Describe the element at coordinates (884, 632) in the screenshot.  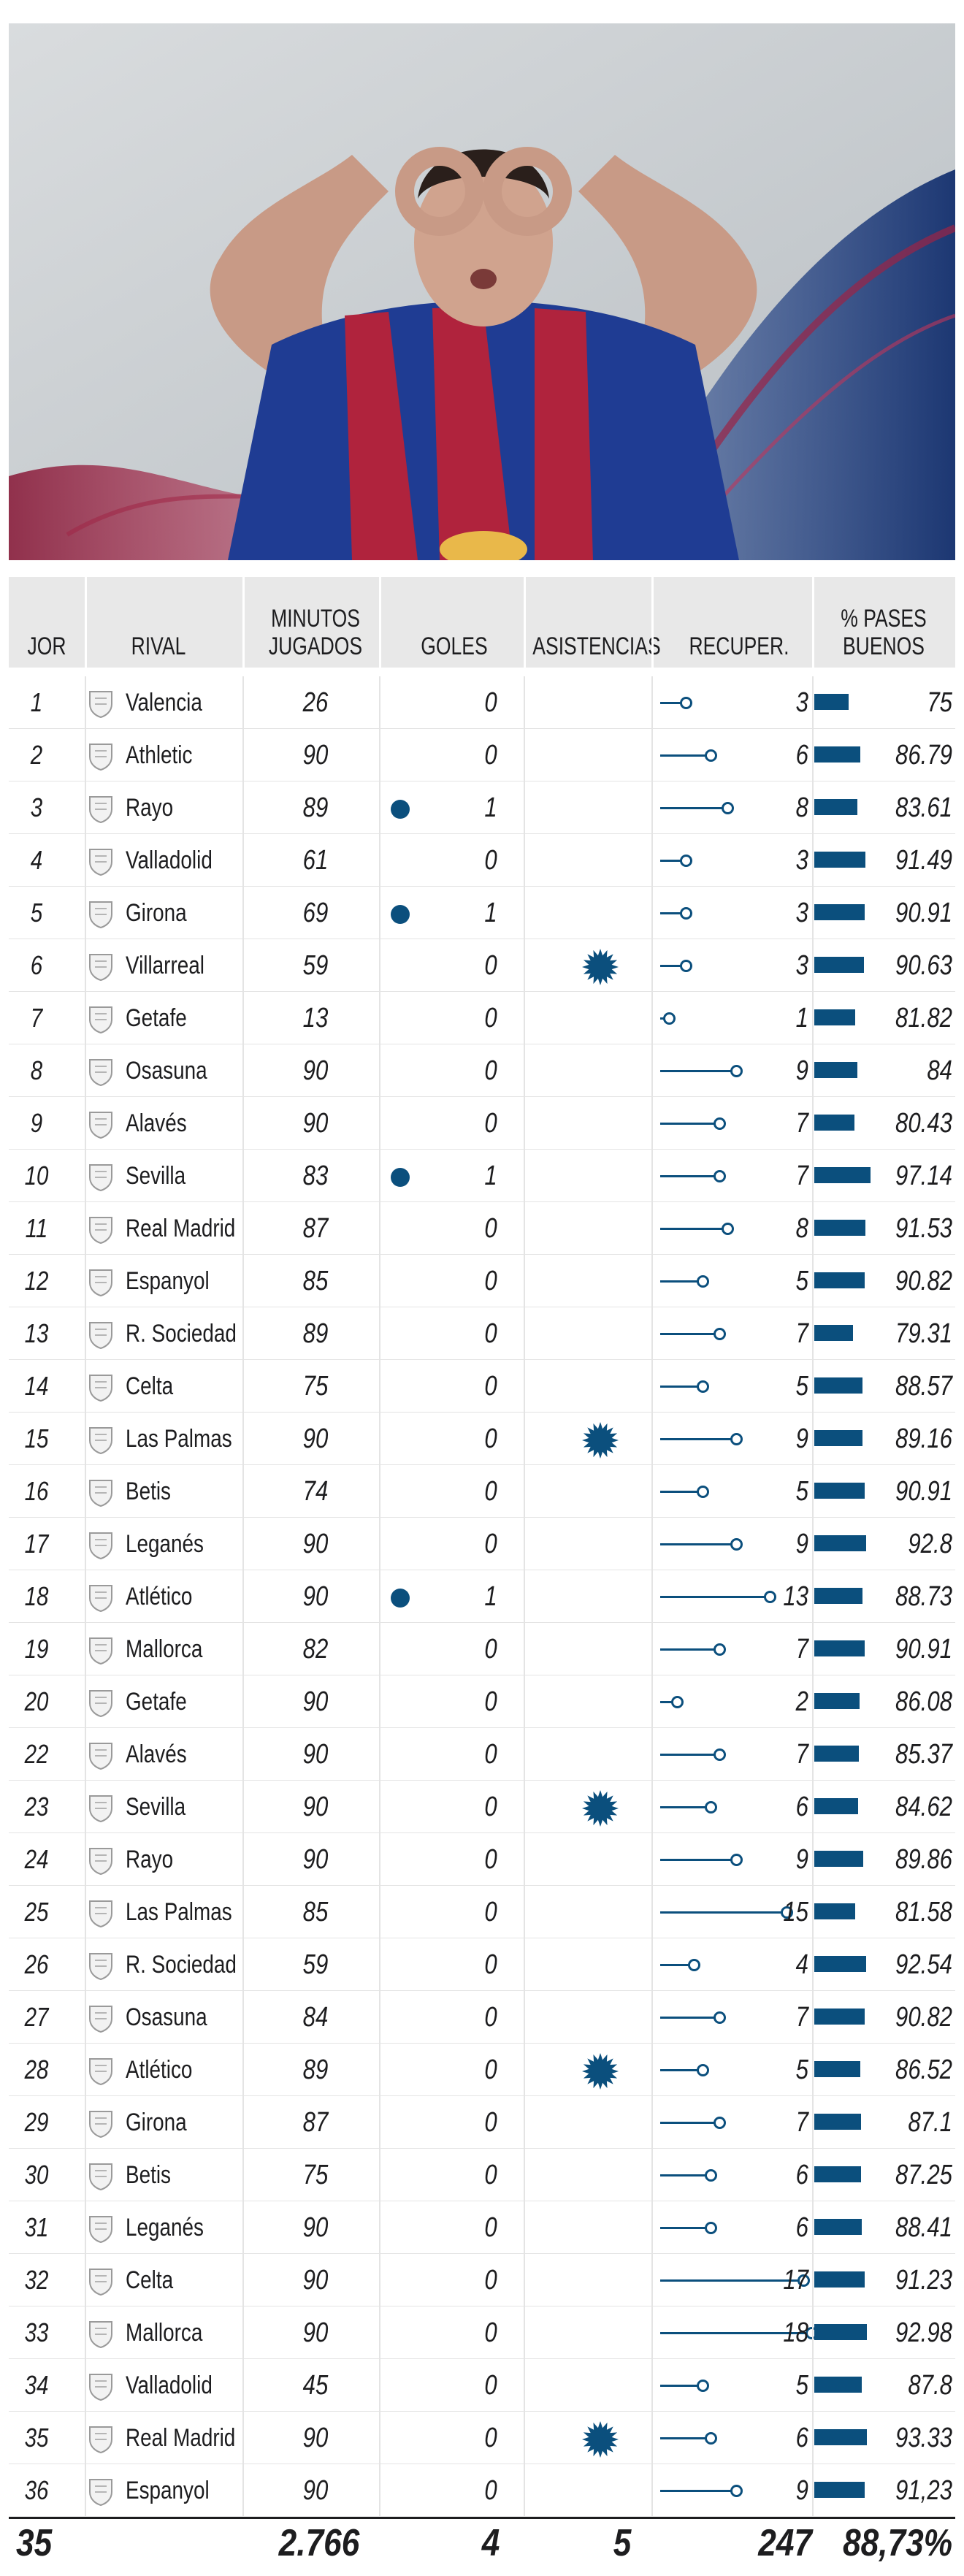
I see `header-pases: % PASES BUENOS` at that location.